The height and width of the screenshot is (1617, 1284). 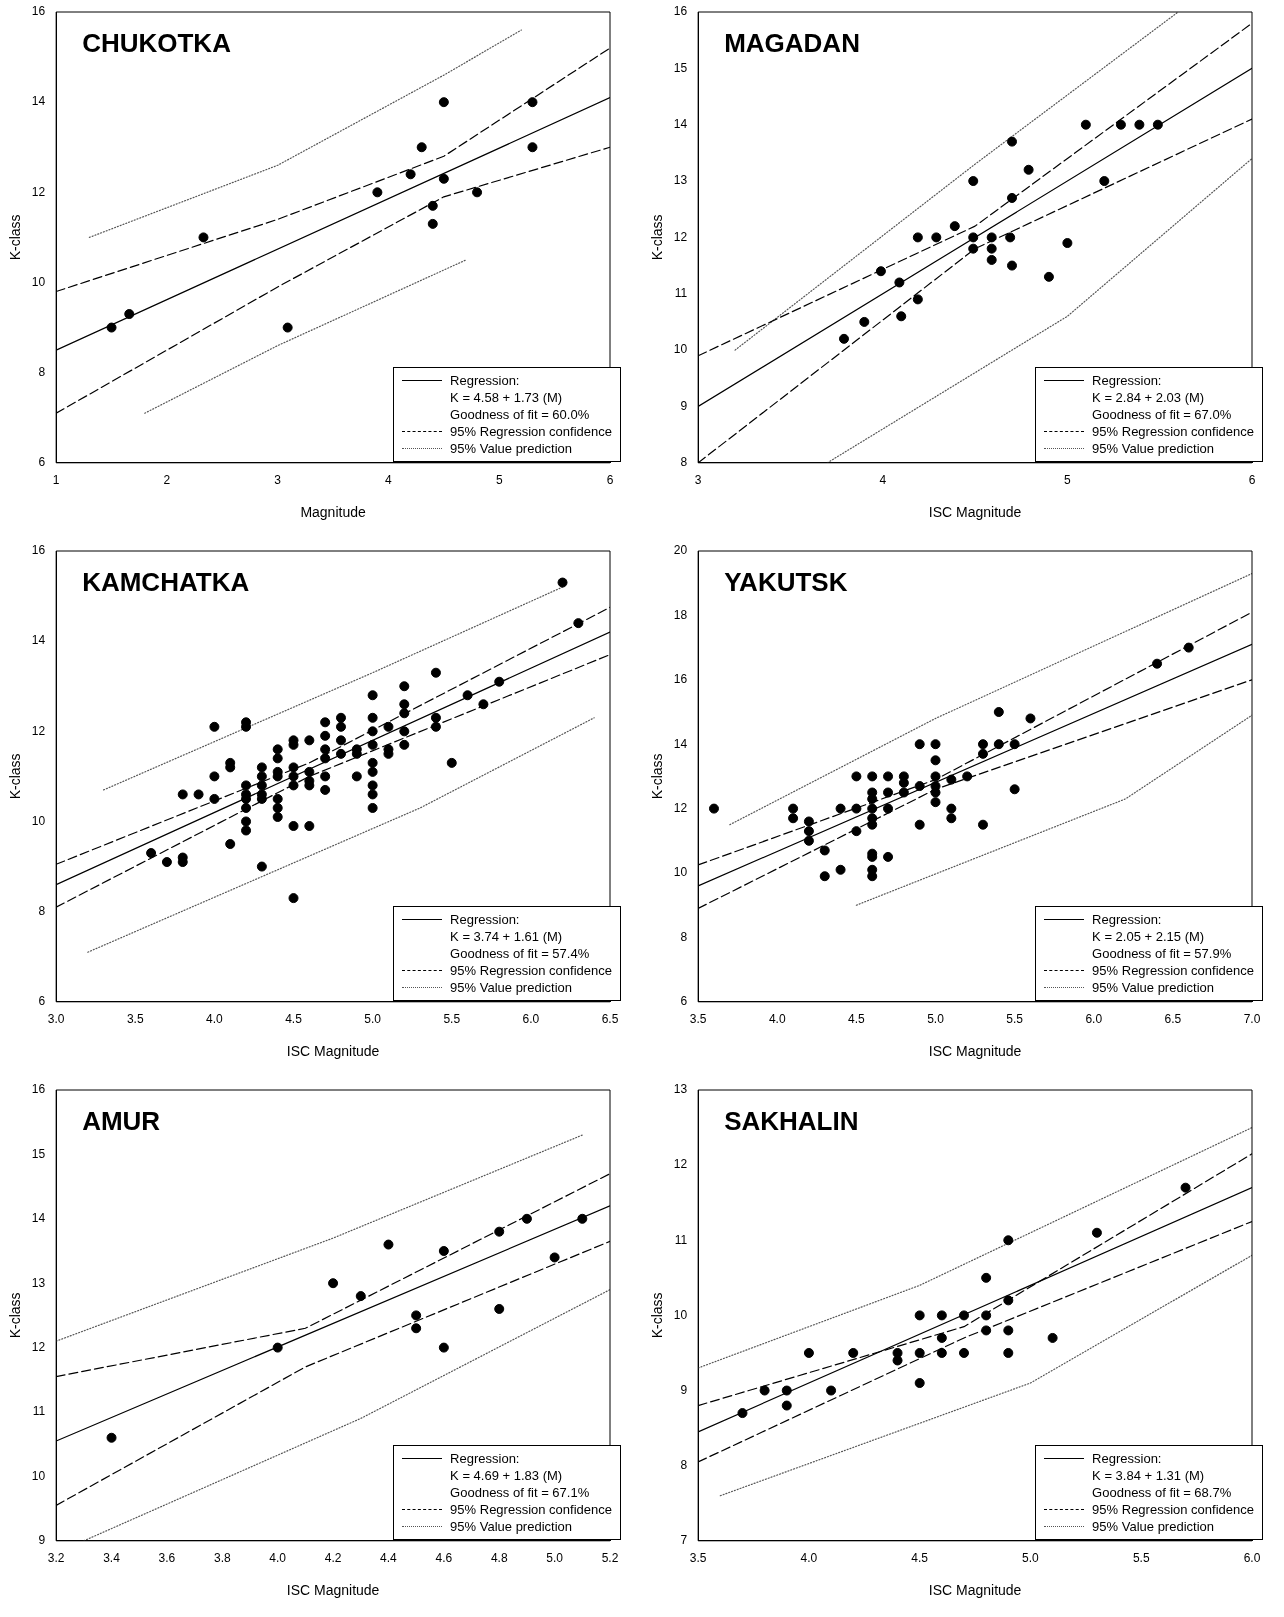 What do you see at coordinates (506, 936) in the screenshot?
I see `annotation: K = 3.74 + 1.61 (M)` at bounding box center [506, 936].